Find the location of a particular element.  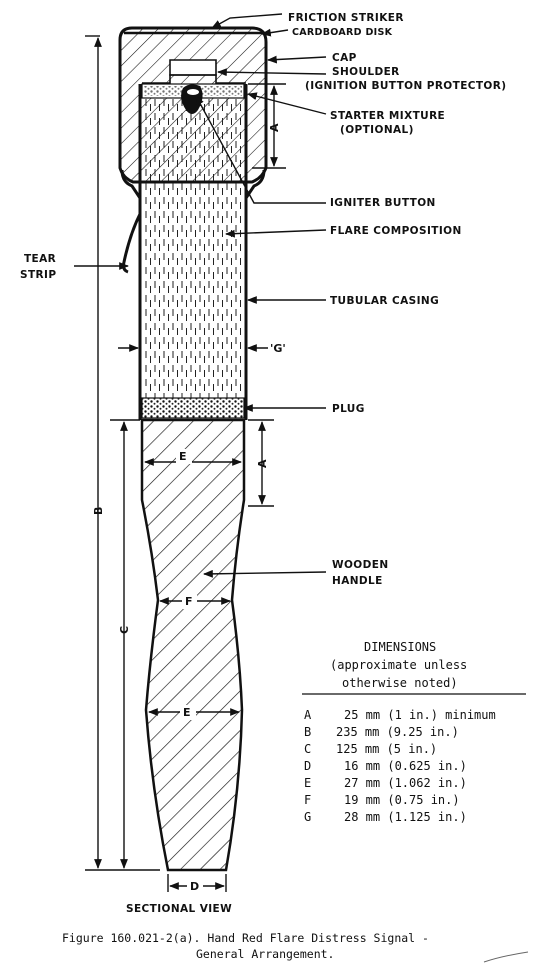

dim-letter-c: C is located at coordinates (124, 630).